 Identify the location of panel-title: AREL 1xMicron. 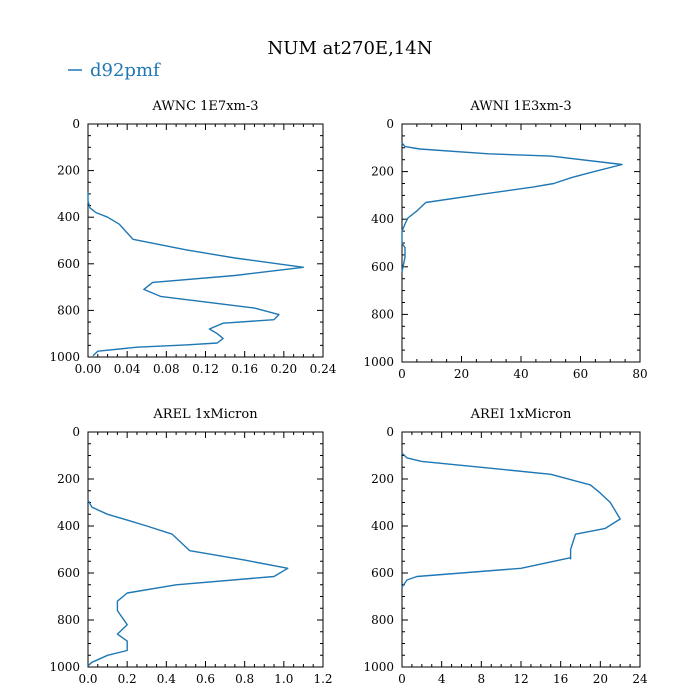
(205, 414).